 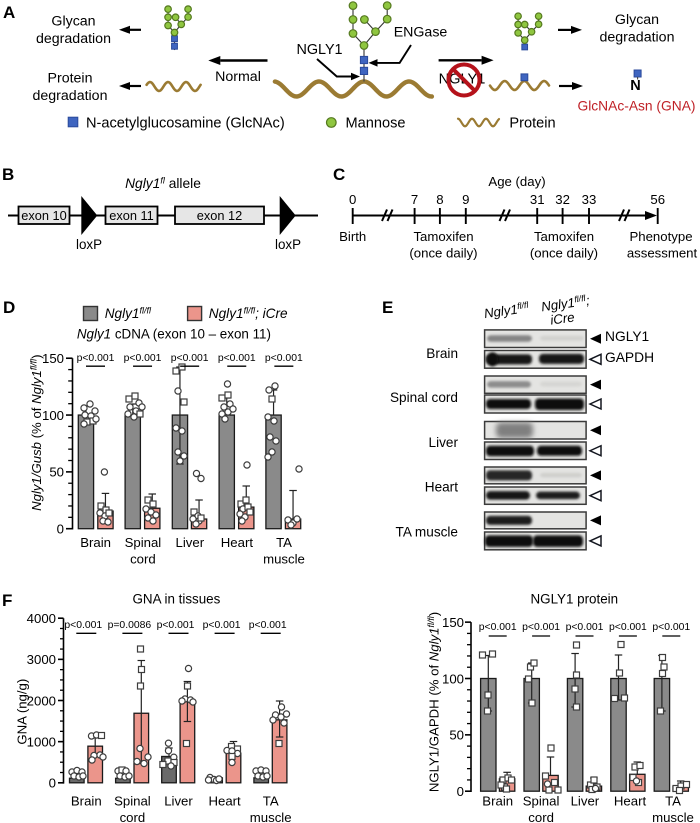 I want to click on svg-text: exon 10, so click(x=44, y=215).